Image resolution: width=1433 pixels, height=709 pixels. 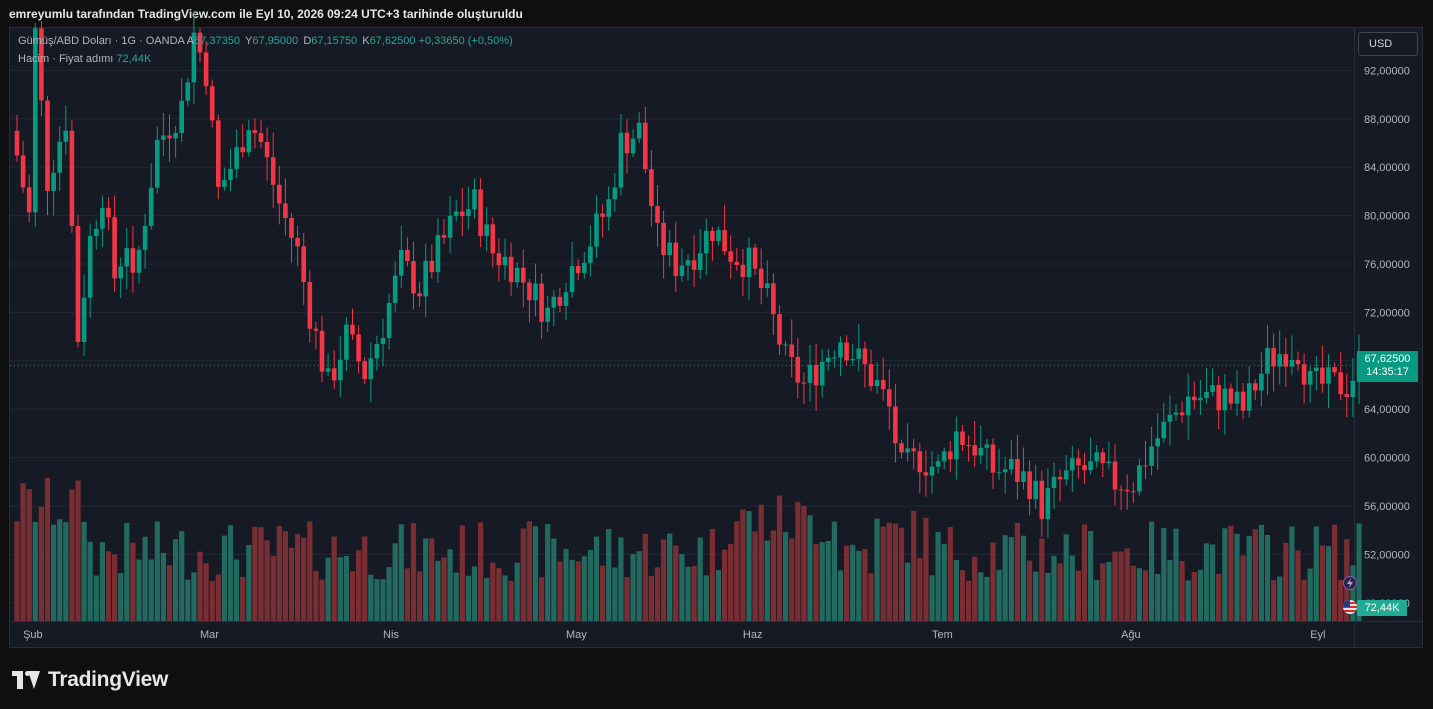 I want to click on y-tick-label: 52,00000, so click(x=1387, y=555).